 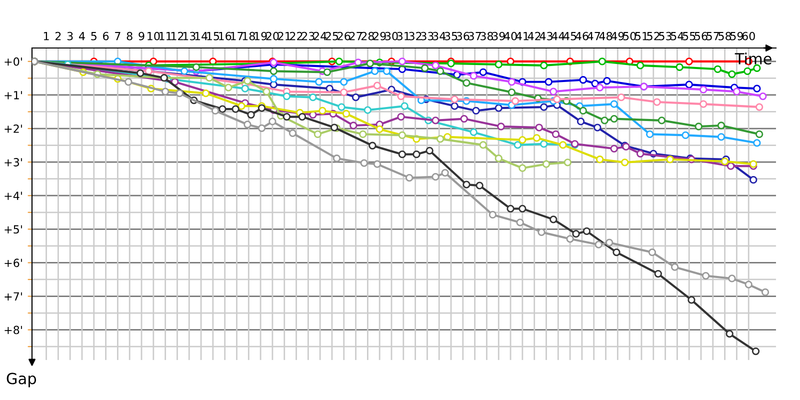 I want to click on x-tick-label: 4, so click(x=82, y=36).